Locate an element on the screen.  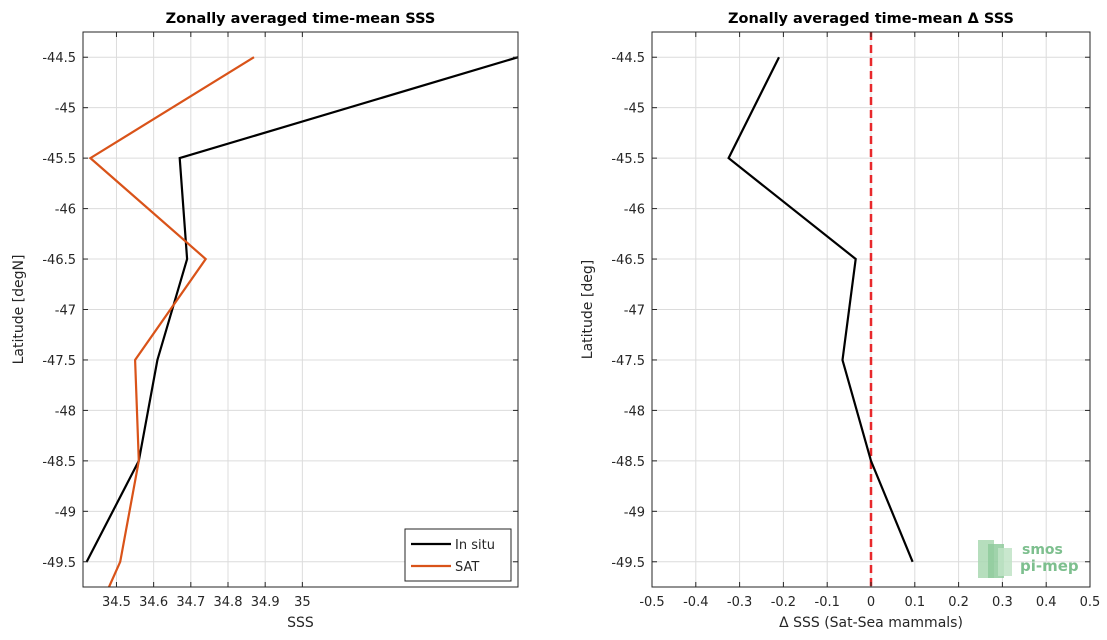
series-line-sat is located at coordinates (171, 321).